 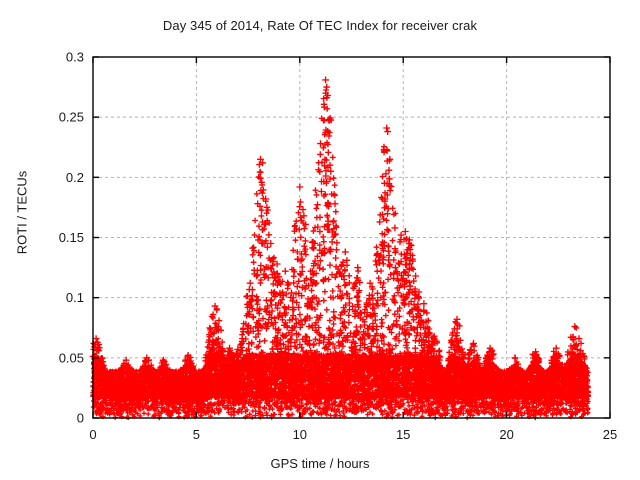 I want to click on y-tick-label: 0.3, so click(x=75, y=57).